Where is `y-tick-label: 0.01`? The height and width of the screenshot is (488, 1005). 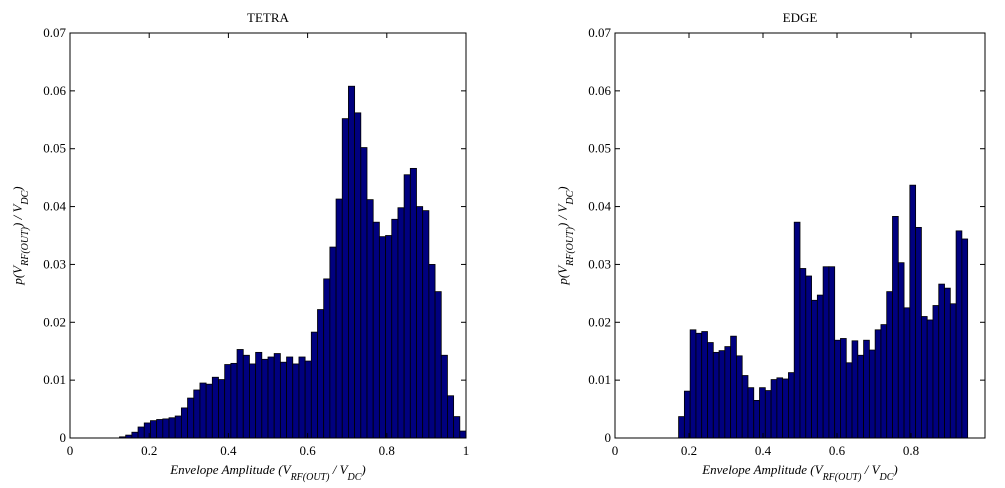
y-tick-label: 0.01 is located at coordinates (599, 379).